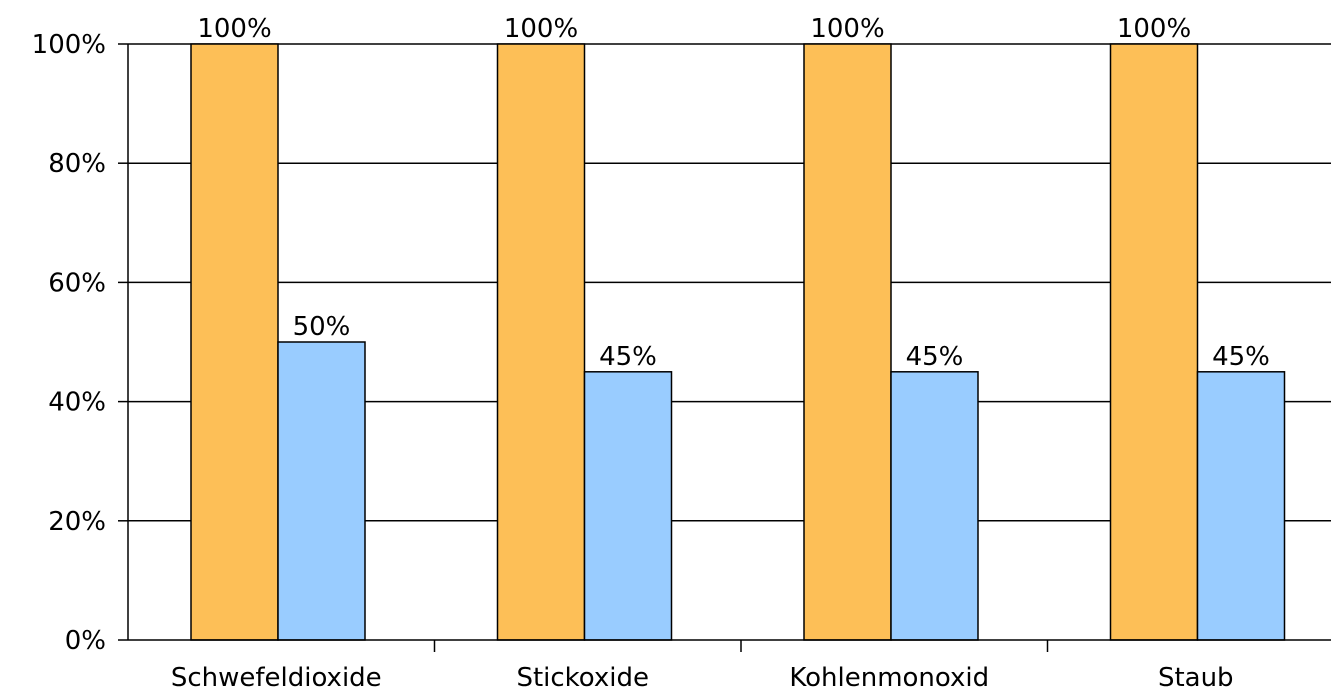 This screenshot has width=1331, height=696. Describe the element at coordinates (69, 45) in the screenshot. I see `y-tick-label: 100%` at that location.